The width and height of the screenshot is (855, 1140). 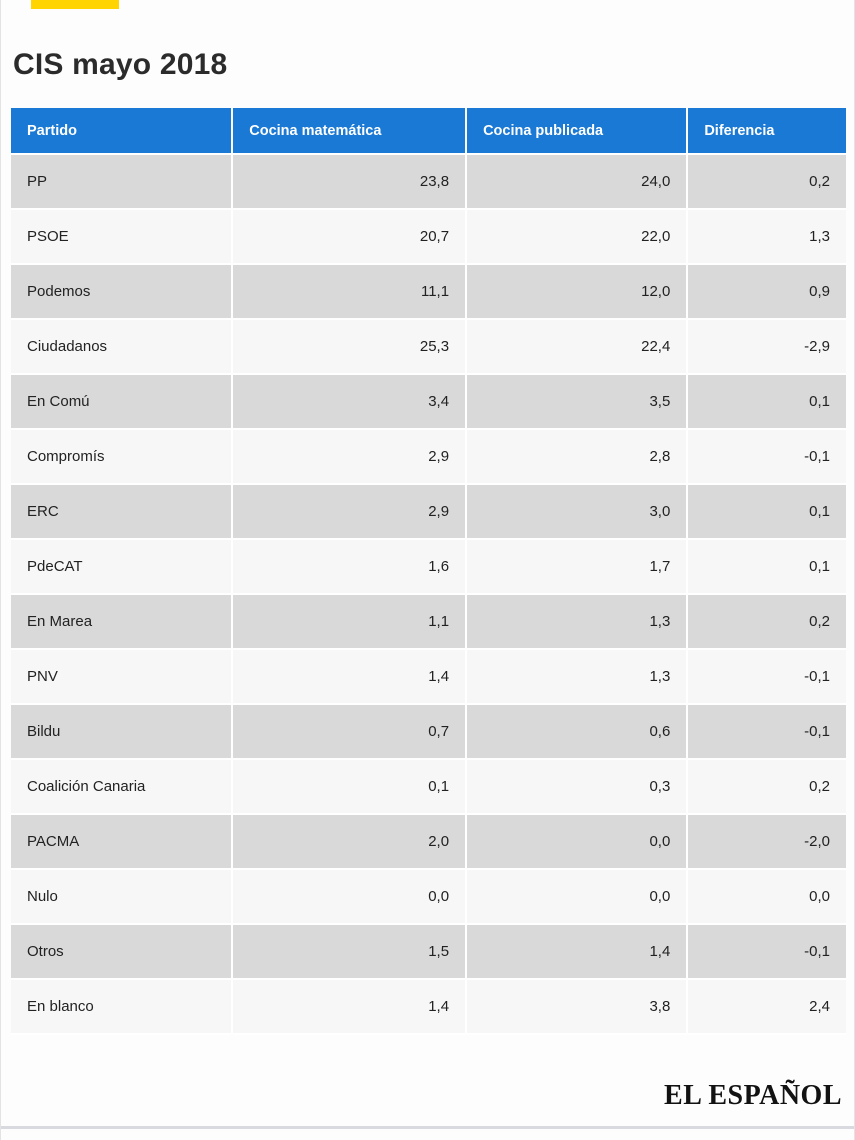 What do you see at coordinates (350, 842) in the screenshot?
I see `cell-matematica: 2,0` at bounding box center [350, 842].